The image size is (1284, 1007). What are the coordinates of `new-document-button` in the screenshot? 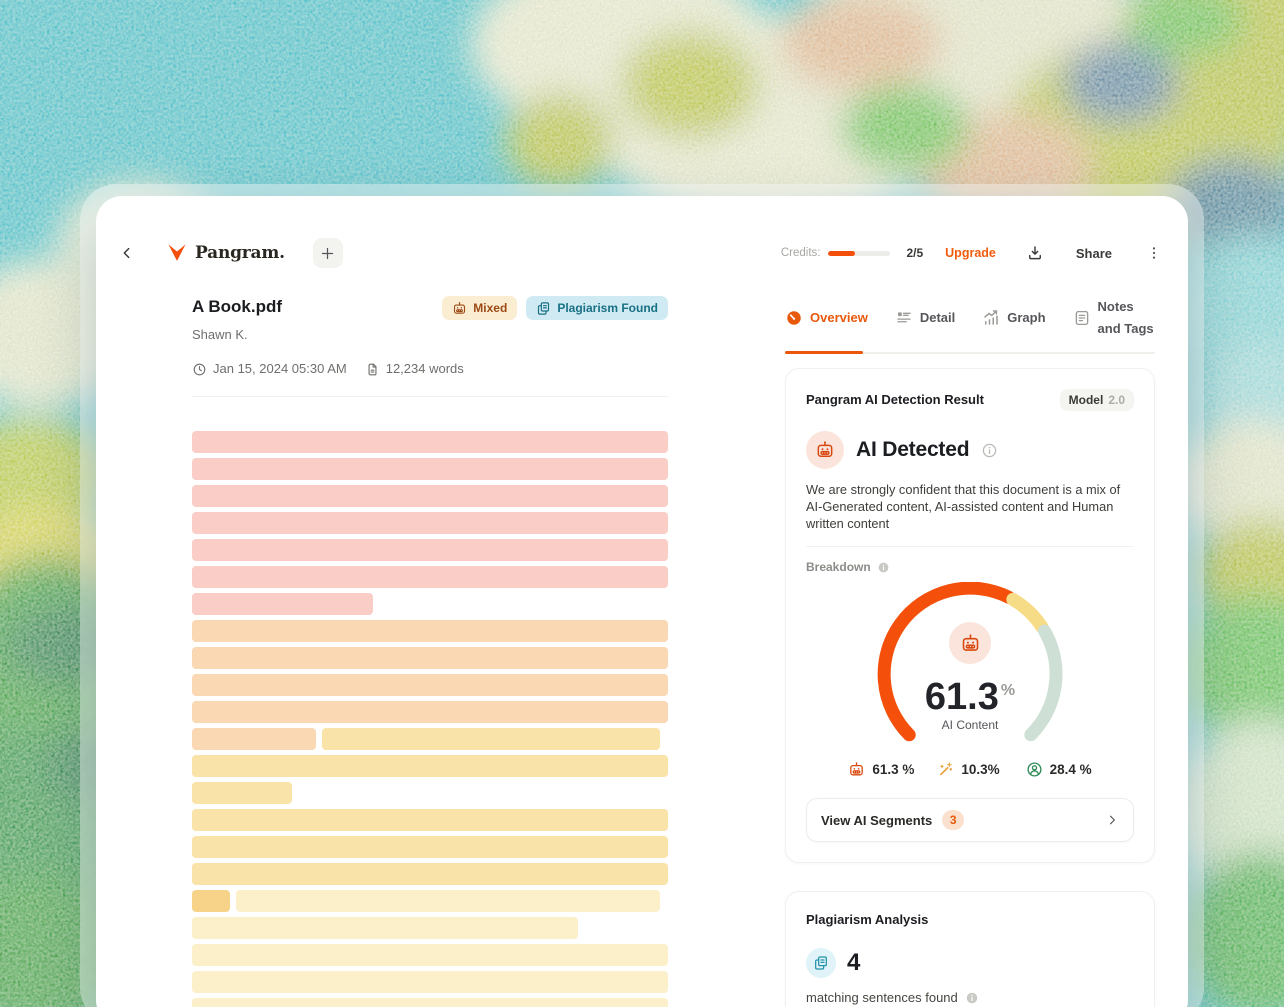 It's located at (327, 253).